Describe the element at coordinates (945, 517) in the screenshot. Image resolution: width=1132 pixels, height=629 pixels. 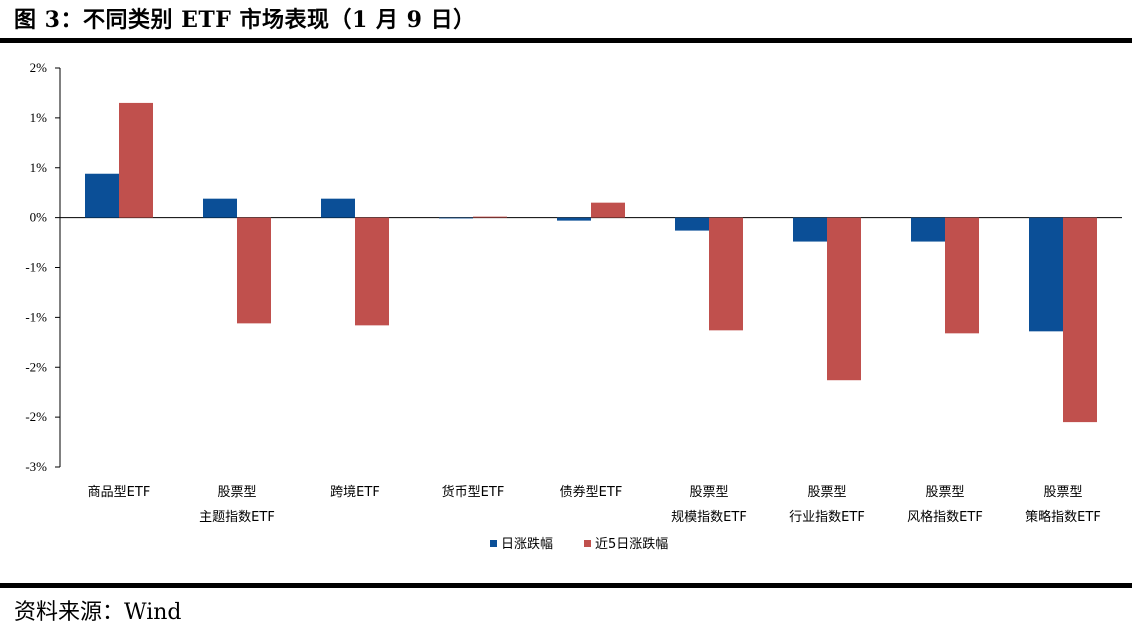
I see `x-category-label: 风格指数ETF` at that location.